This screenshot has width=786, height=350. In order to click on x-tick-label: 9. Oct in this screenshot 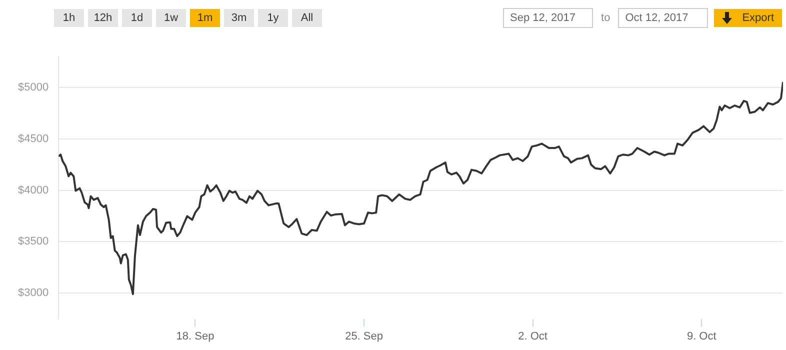, I will do `click(701, 336)`.